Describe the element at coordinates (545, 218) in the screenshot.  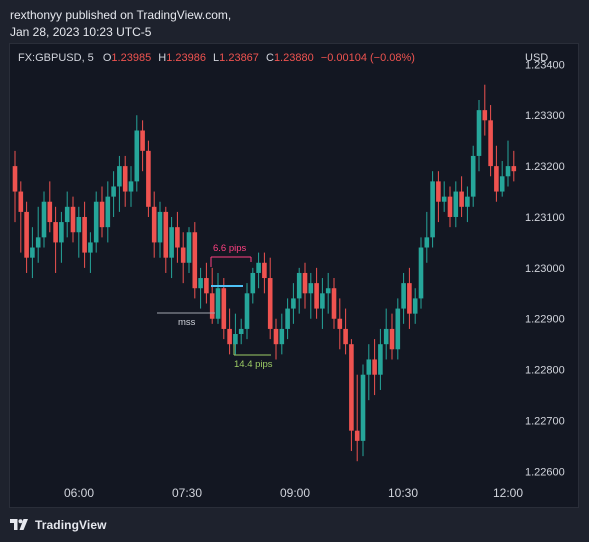
I see `y-tick-label: 1.23100` at that location.